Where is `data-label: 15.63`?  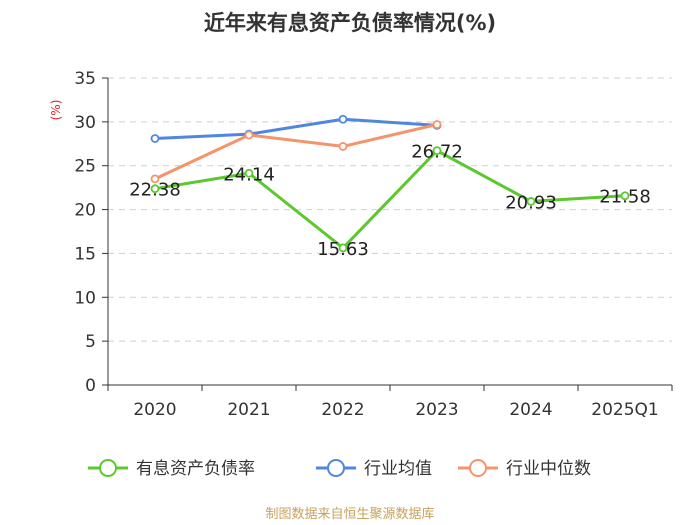 data-label: 15.63 is located at coordinates (343, 249).